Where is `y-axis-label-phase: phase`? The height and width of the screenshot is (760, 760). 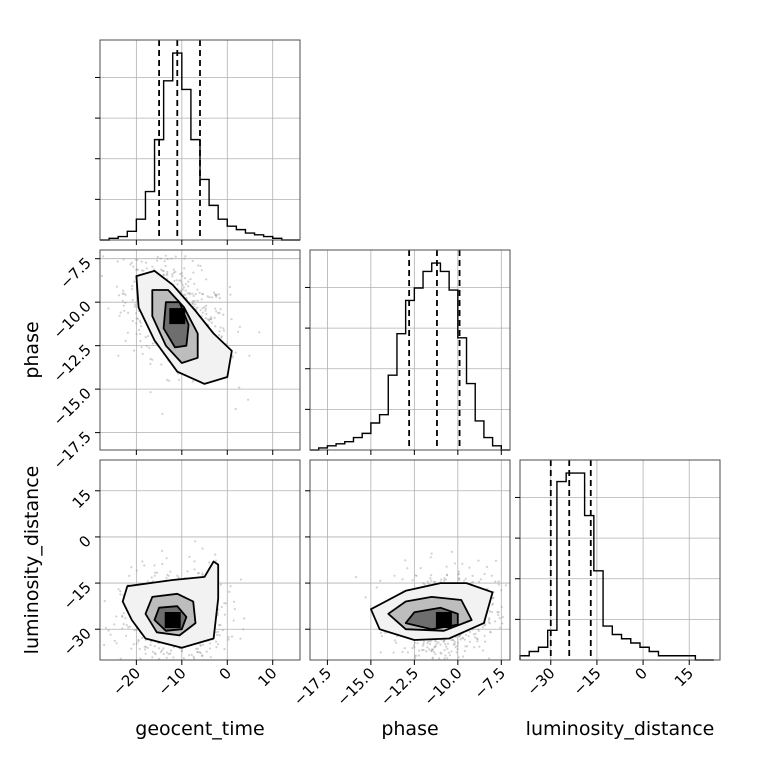
y-axis-label-phase: phase is located at coordinates (32, 349).